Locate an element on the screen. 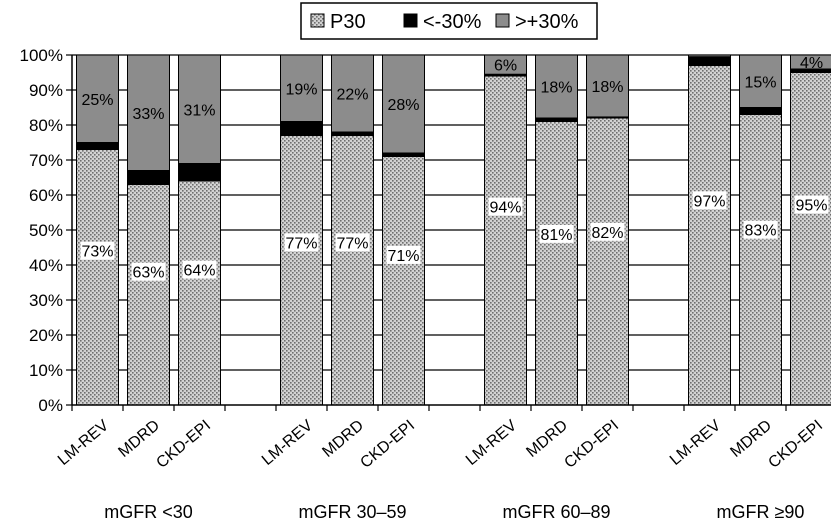 The width and height of the screenshot is (831, 525). over30-data-label: 15% is located at coordinates (760, 82).